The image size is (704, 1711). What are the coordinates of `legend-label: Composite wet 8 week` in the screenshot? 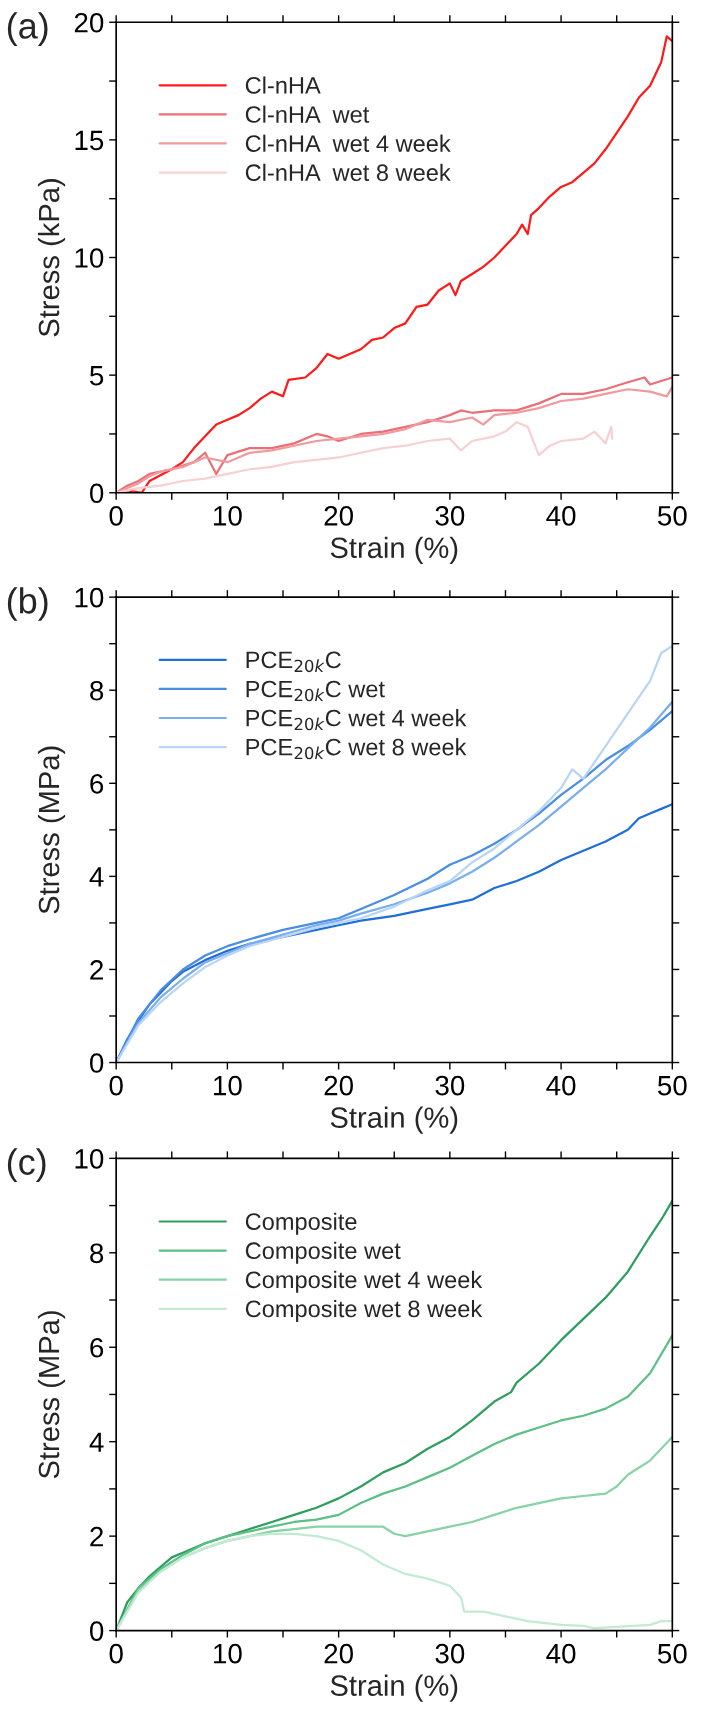 It's located at (364, 1310).